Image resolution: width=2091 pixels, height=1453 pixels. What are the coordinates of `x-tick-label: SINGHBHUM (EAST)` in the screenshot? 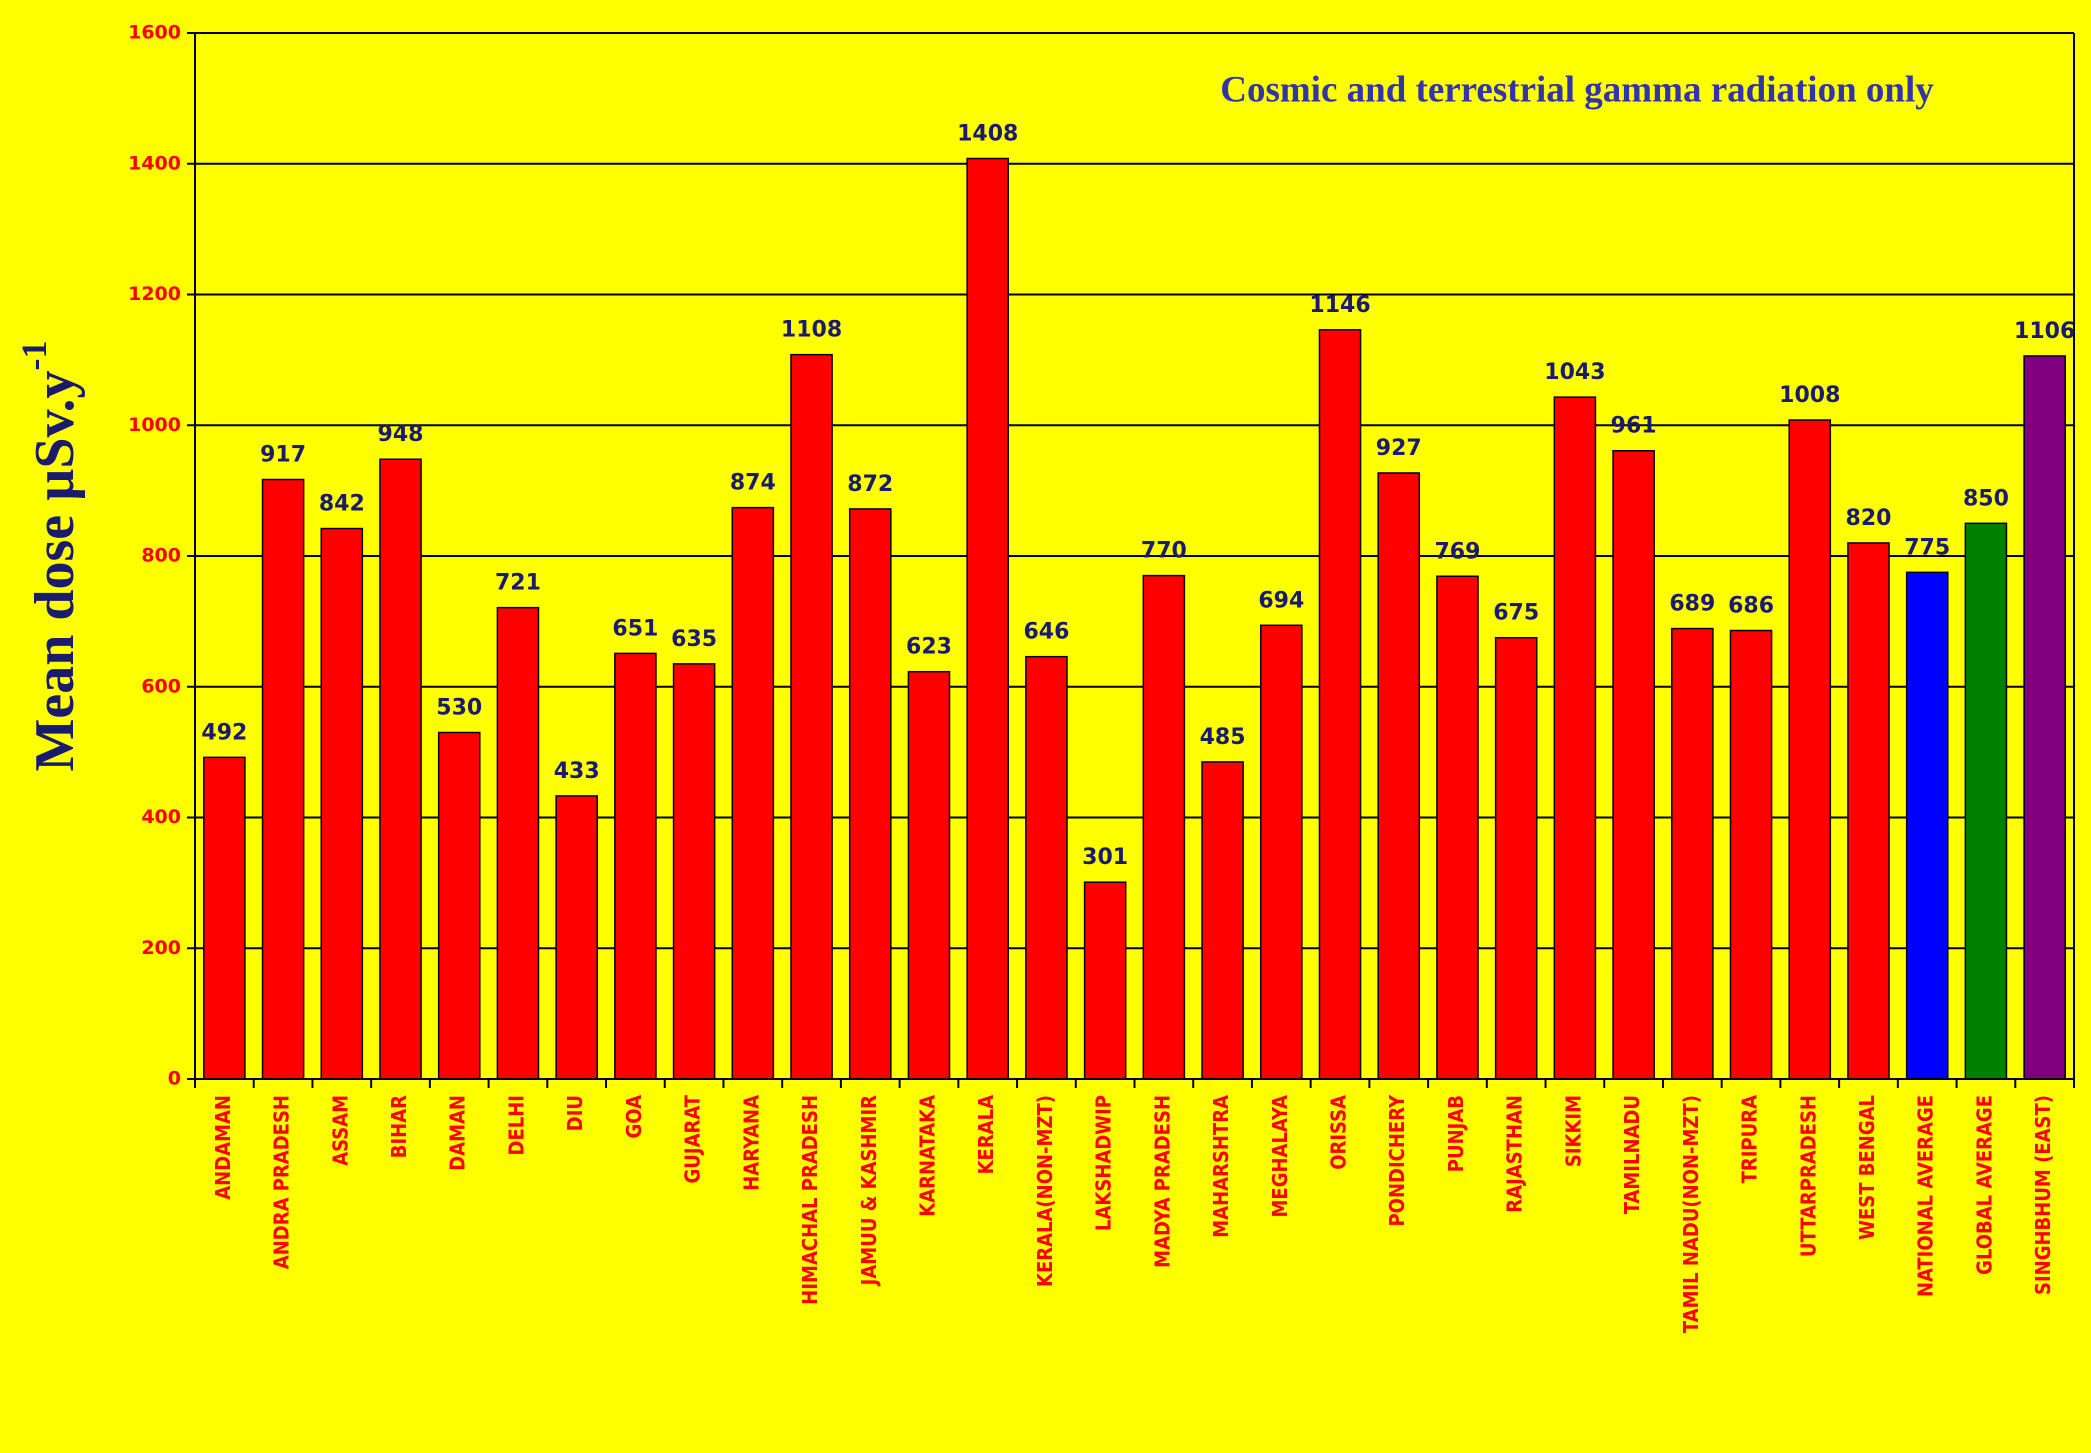 It's located at (2043, 1195).